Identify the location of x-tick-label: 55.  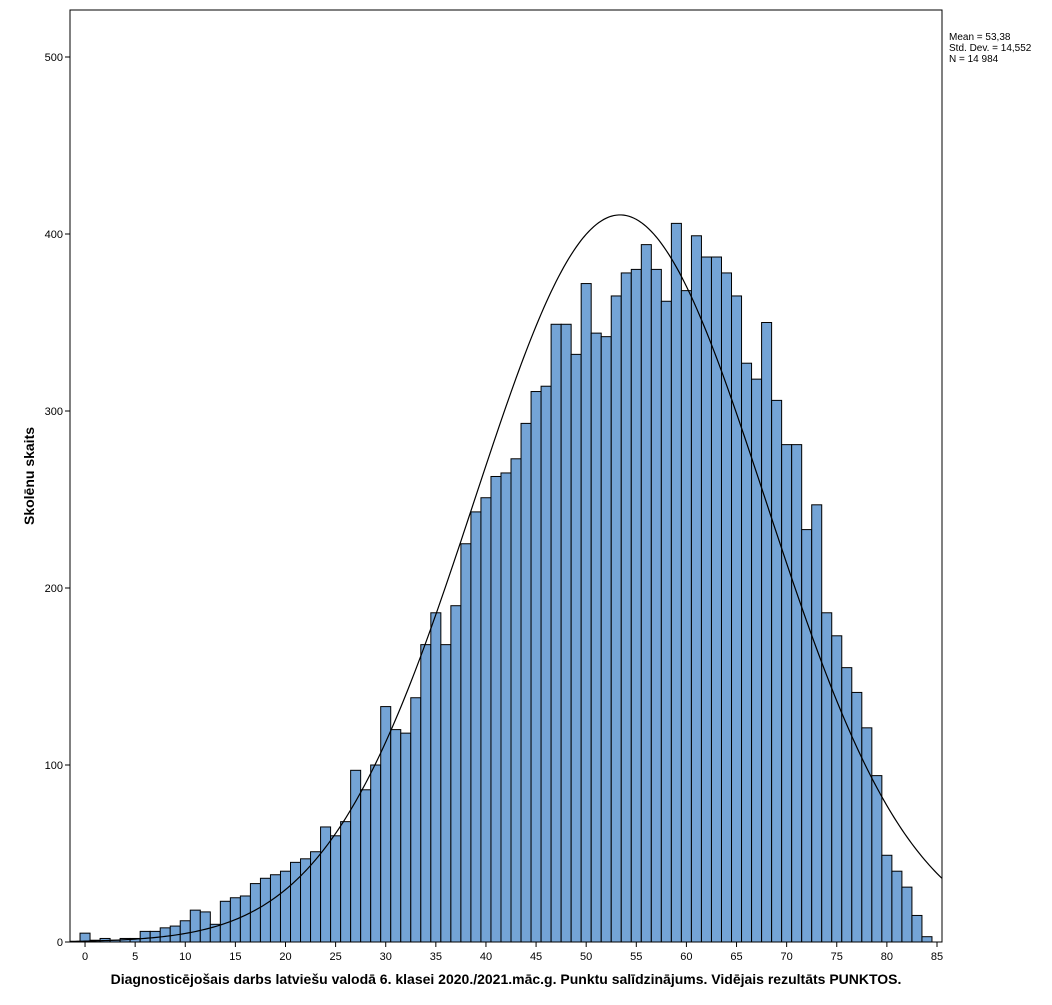
(636, 957).